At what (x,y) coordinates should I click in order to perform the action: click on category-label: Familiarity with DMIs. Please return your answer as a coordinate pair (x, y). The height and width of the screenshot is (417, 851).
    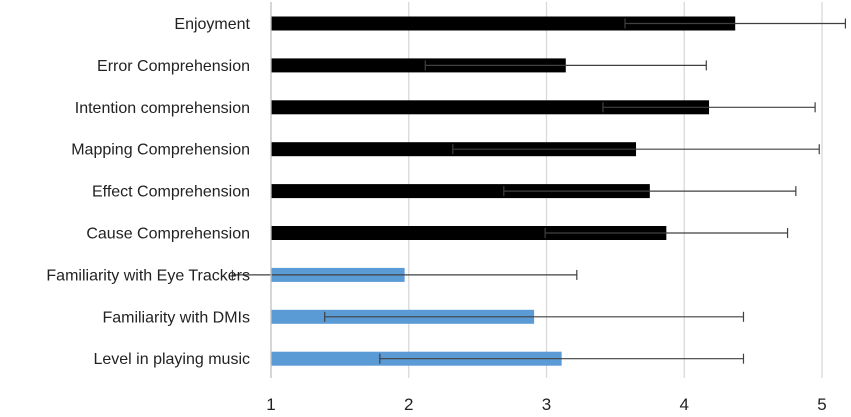
    Looking at the image, I should click on (176, 317).